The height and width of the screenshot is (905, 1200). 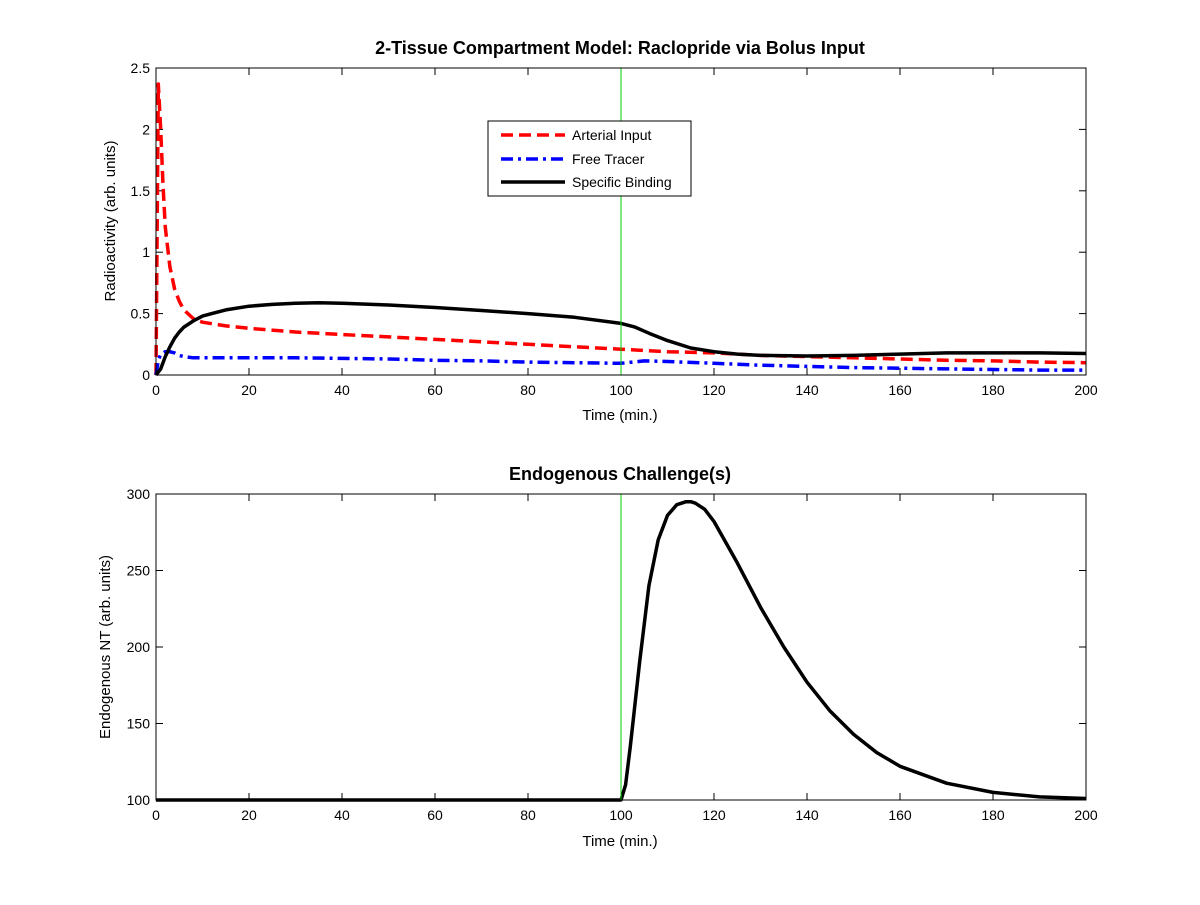 I want to click on y-tick-label: 2.5, so click(x=141, y=68).